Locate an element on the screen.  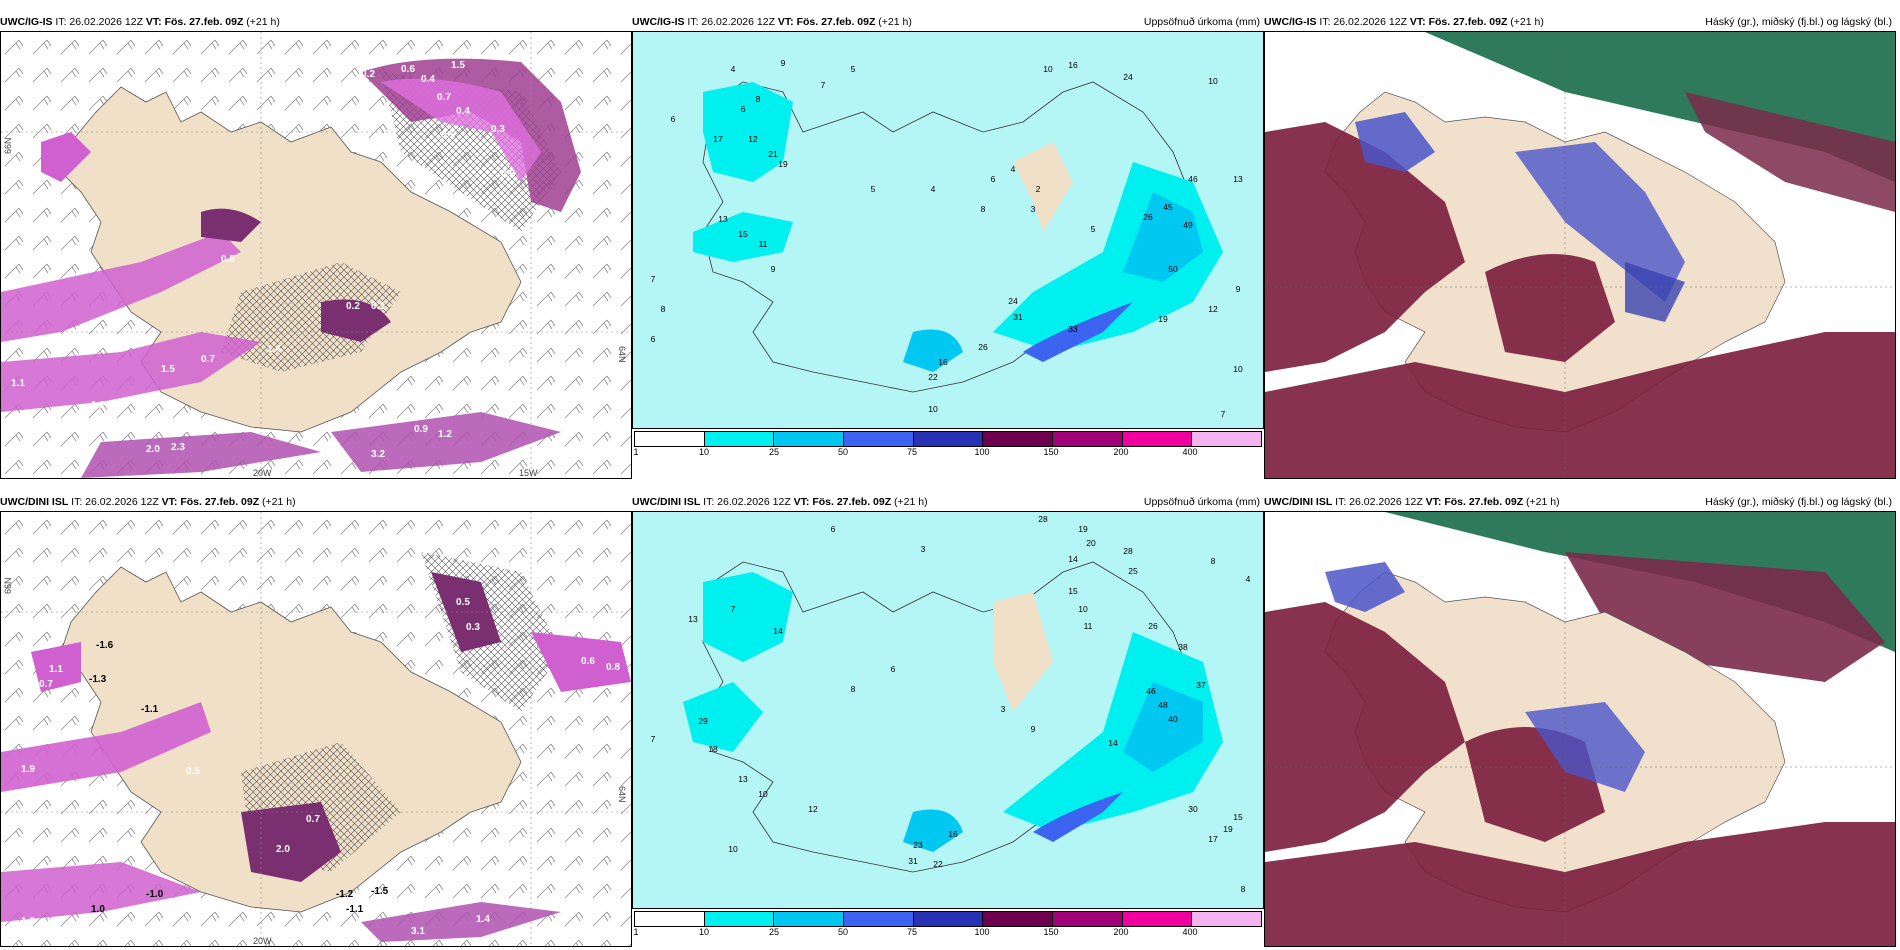
precip-value: 22 is located at coordinates (933, 377).